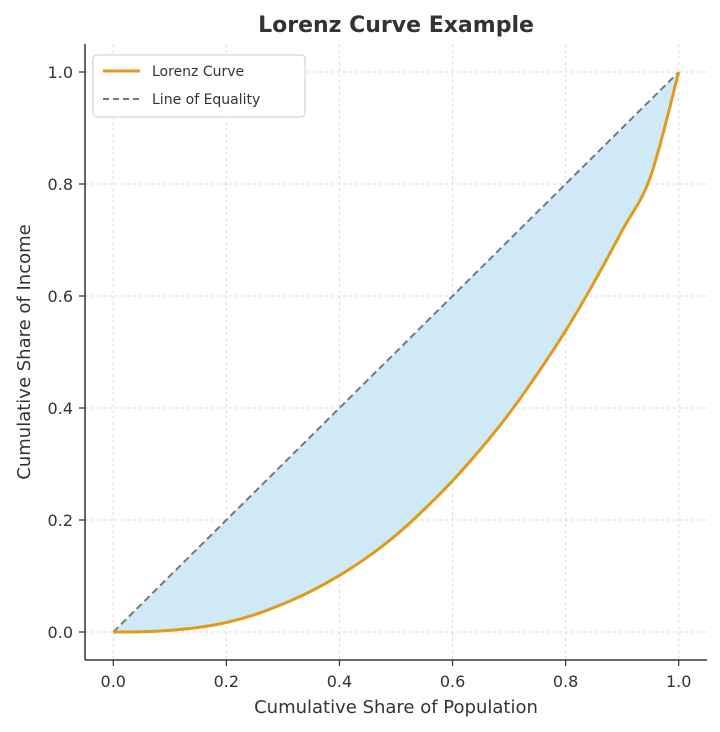  What do you see at coordinates (339, 681) in the screenshot?
I see `x-tick-label-2: 0.4` at bounding box center [339, 681].